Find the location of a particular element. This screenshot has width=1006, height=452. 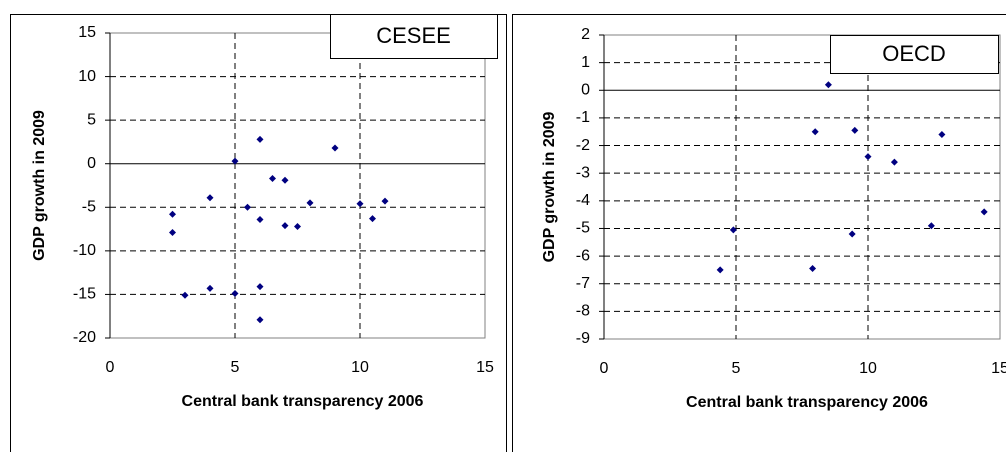

legend-label: OECD is located at coordinates (914, 53).